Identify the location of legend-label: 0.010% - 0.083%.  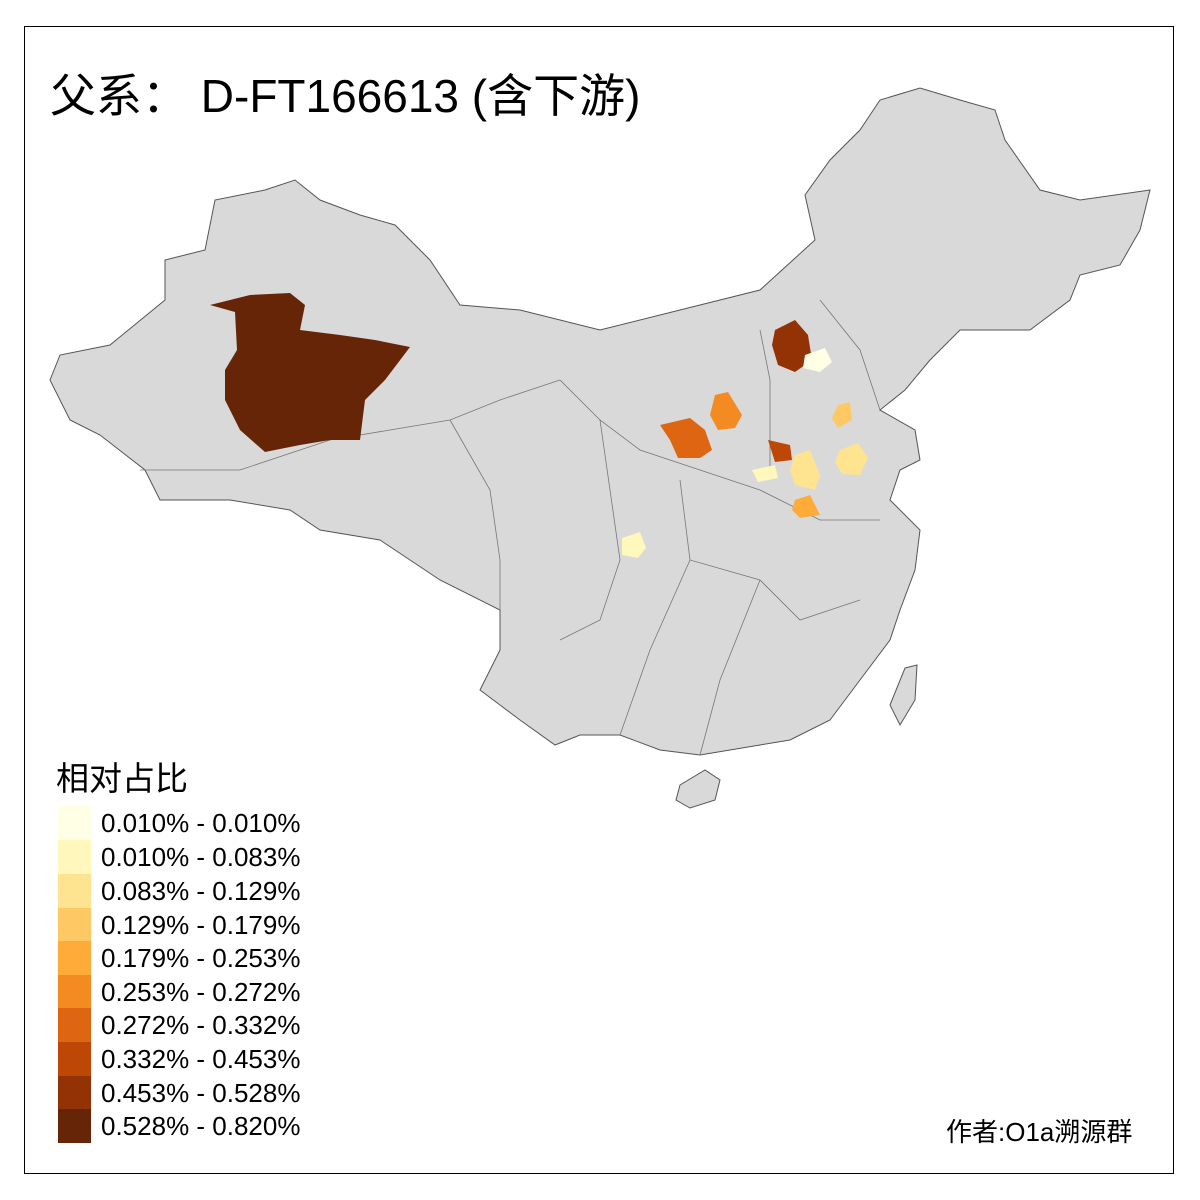
(201, 857).